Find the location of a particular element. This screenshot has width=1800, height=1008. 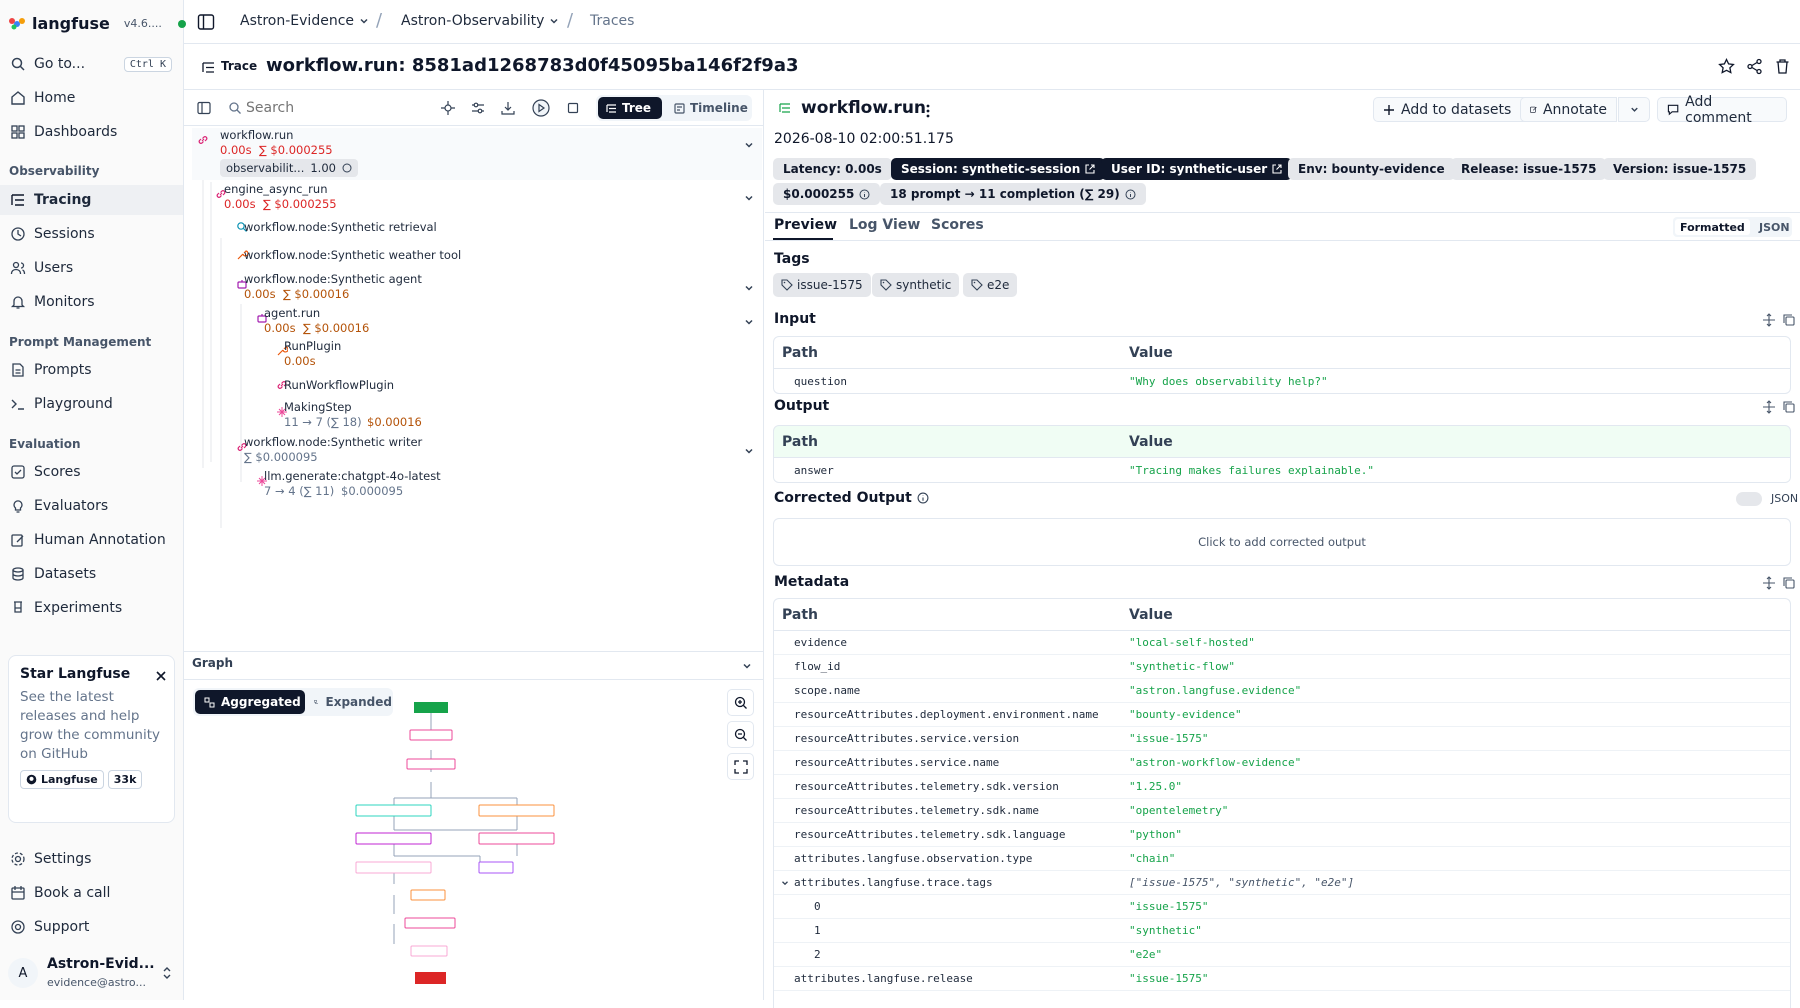

sidebar-item-dashboards: Dashboards is located at coordinates (92, 132).